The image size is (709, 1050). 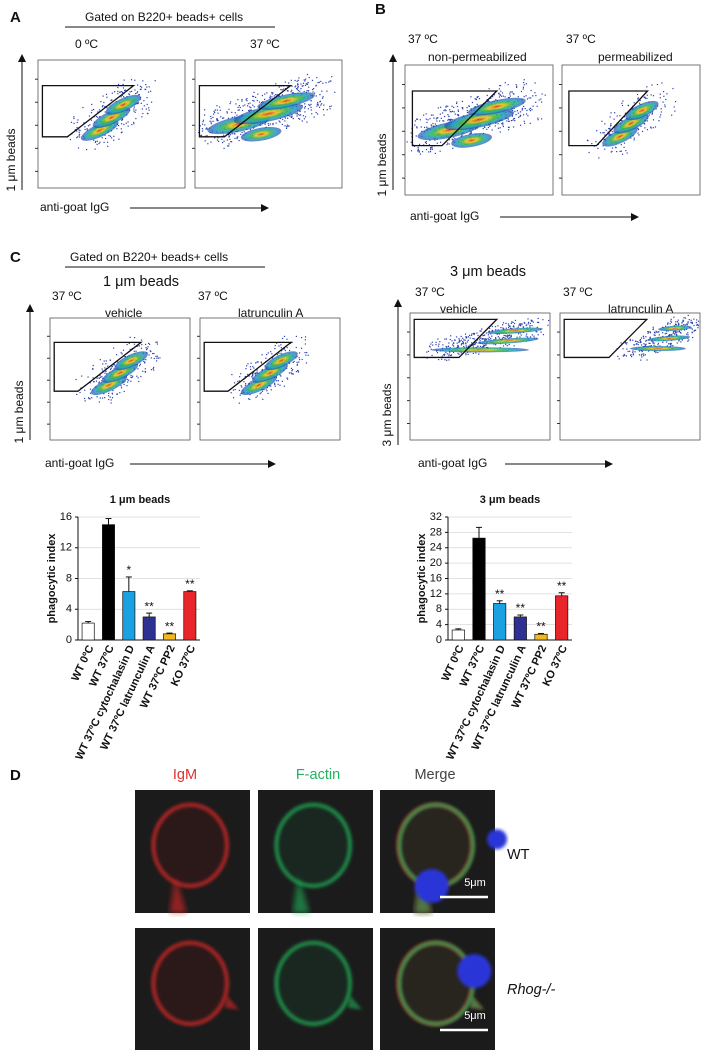 I want to click on bar, so click(x=169, y=637).